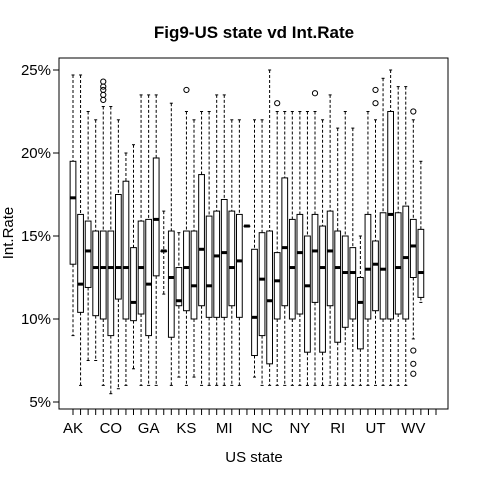  What do you see at coordinates (73, 205) in the screenshot?
I see `box-ak` at bounding box center [73, 205].